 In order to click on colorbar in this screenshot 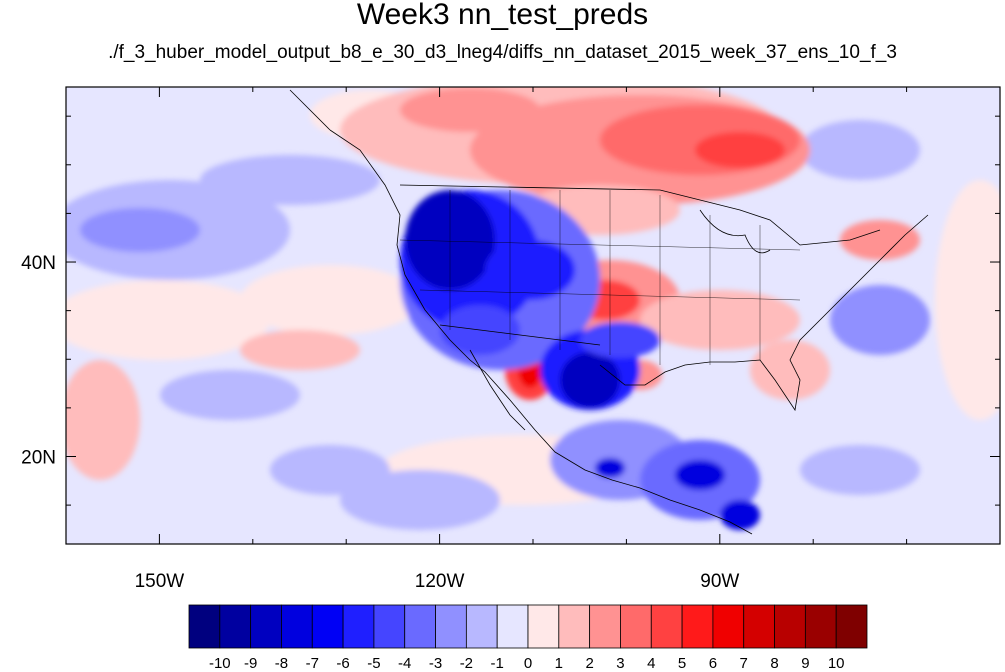, I will do `click(528, 626)`.